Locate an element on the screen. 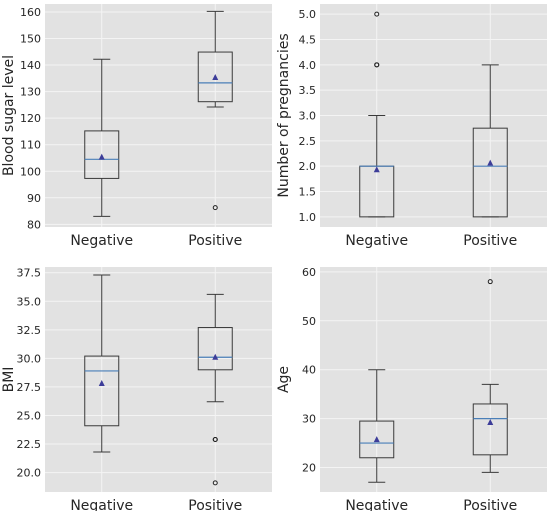  y-axis-label: Number of pregnancies is located at coordinates (284, 115).